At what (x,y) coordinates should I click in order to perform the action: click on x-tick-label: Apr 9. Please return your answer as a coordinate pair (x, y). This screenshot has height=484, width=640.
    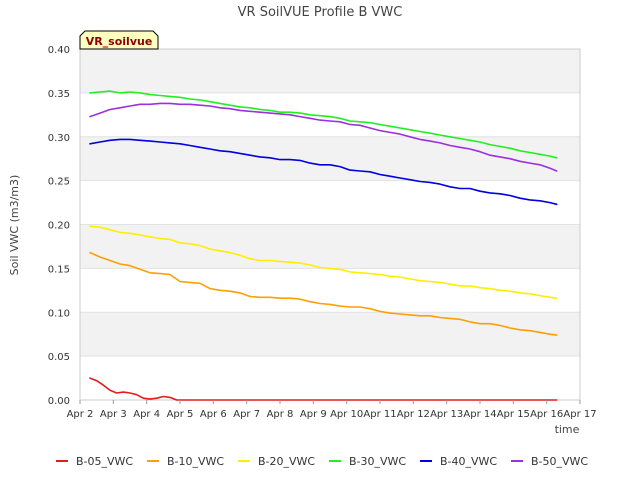
    Looking at the image, I should click on (313, 414).